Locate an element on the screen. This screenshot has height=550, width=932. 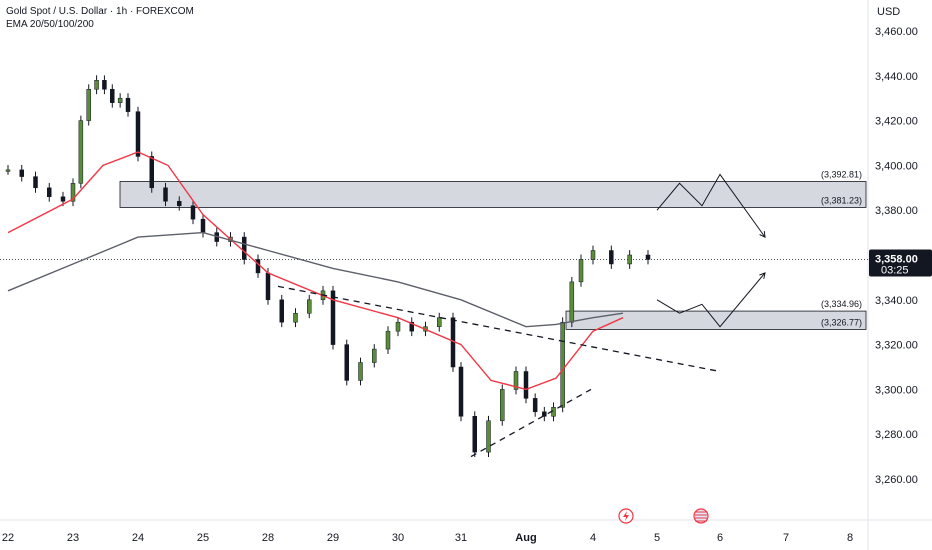
time-tick-label: 22 is located at coordinates (8, 538).